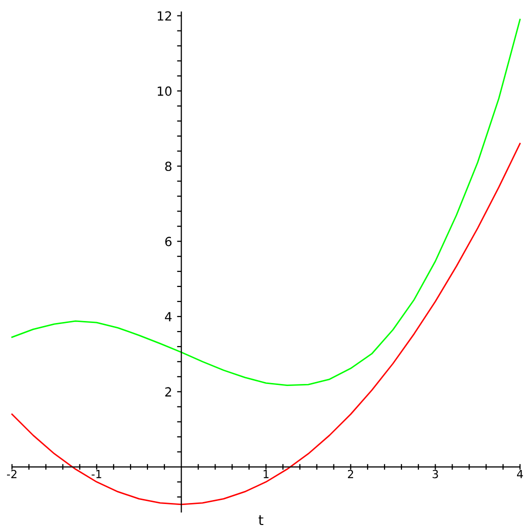  I want to click on y-tick-label: 2, so click(168, 391).